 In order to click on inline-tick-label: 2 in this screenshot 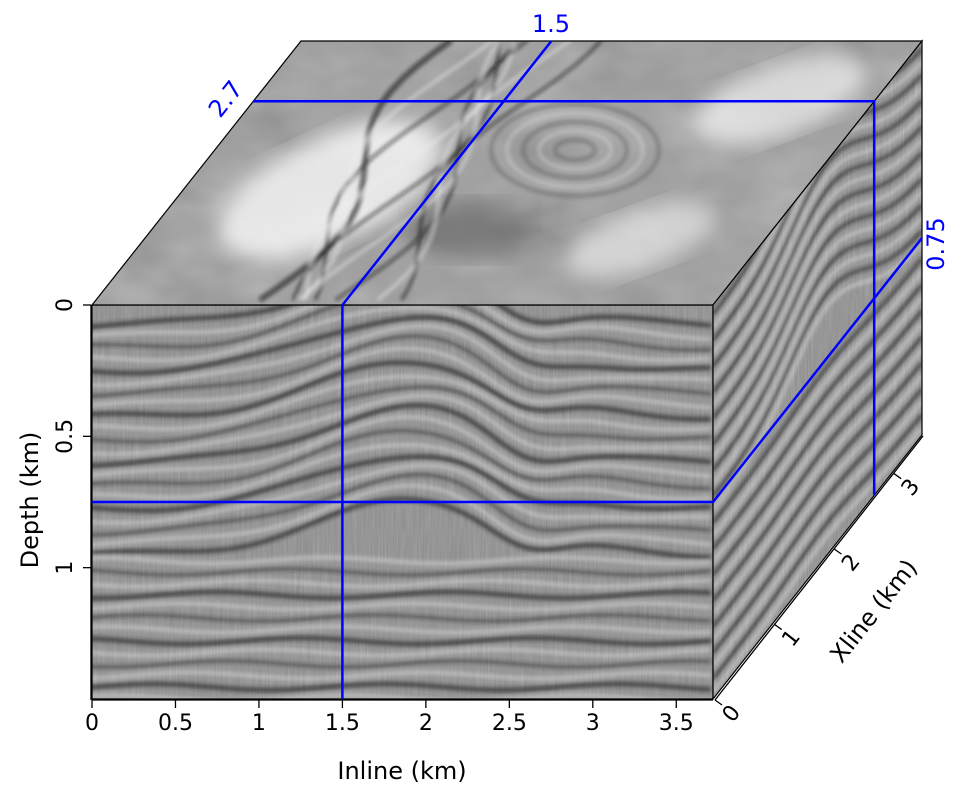, I will do `click(426, 723)`.